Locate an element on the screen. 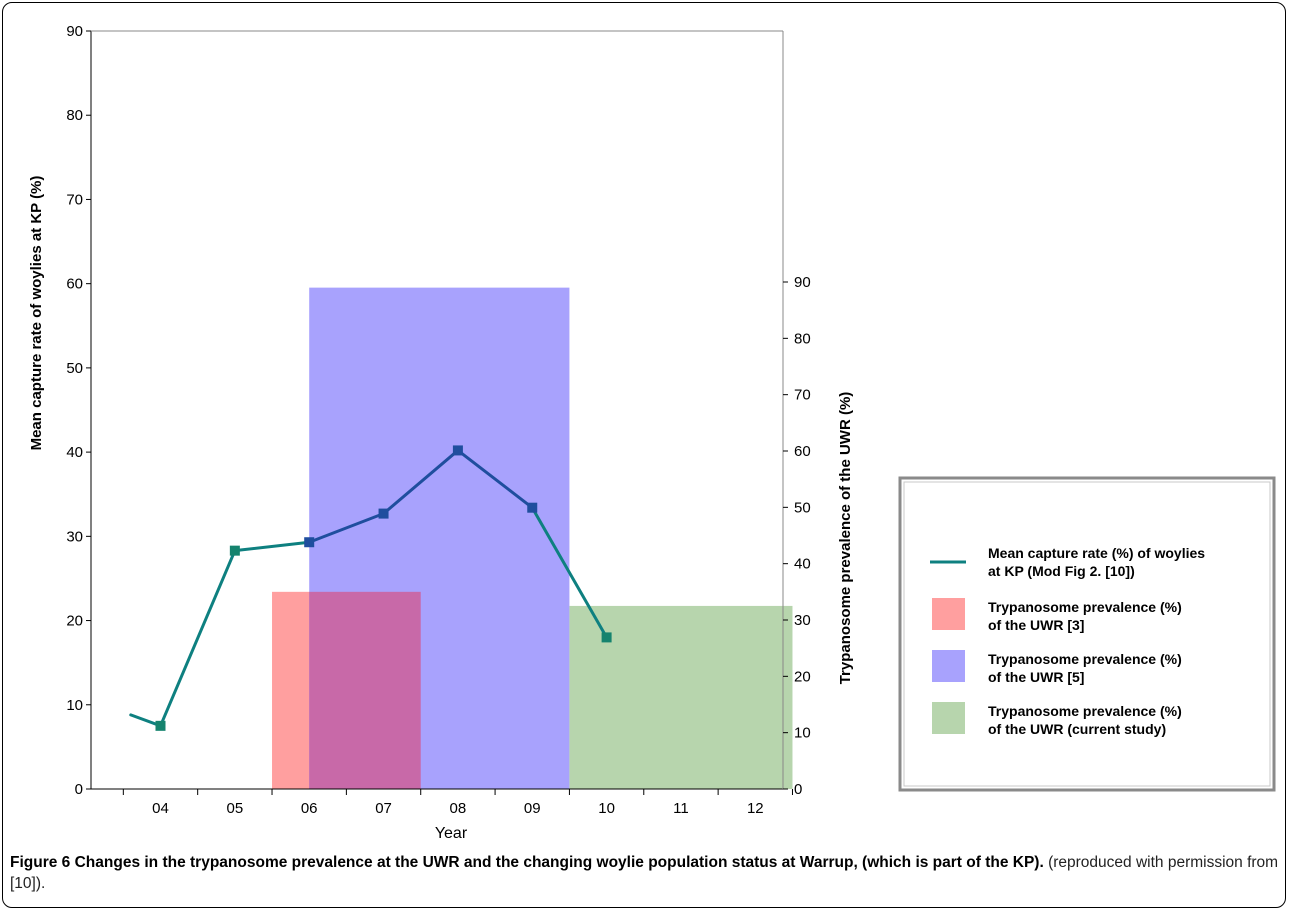 The height and width of the screenshot is (912, 1290). y-right-tick-label: 20 is located at coordinates (802, 676).